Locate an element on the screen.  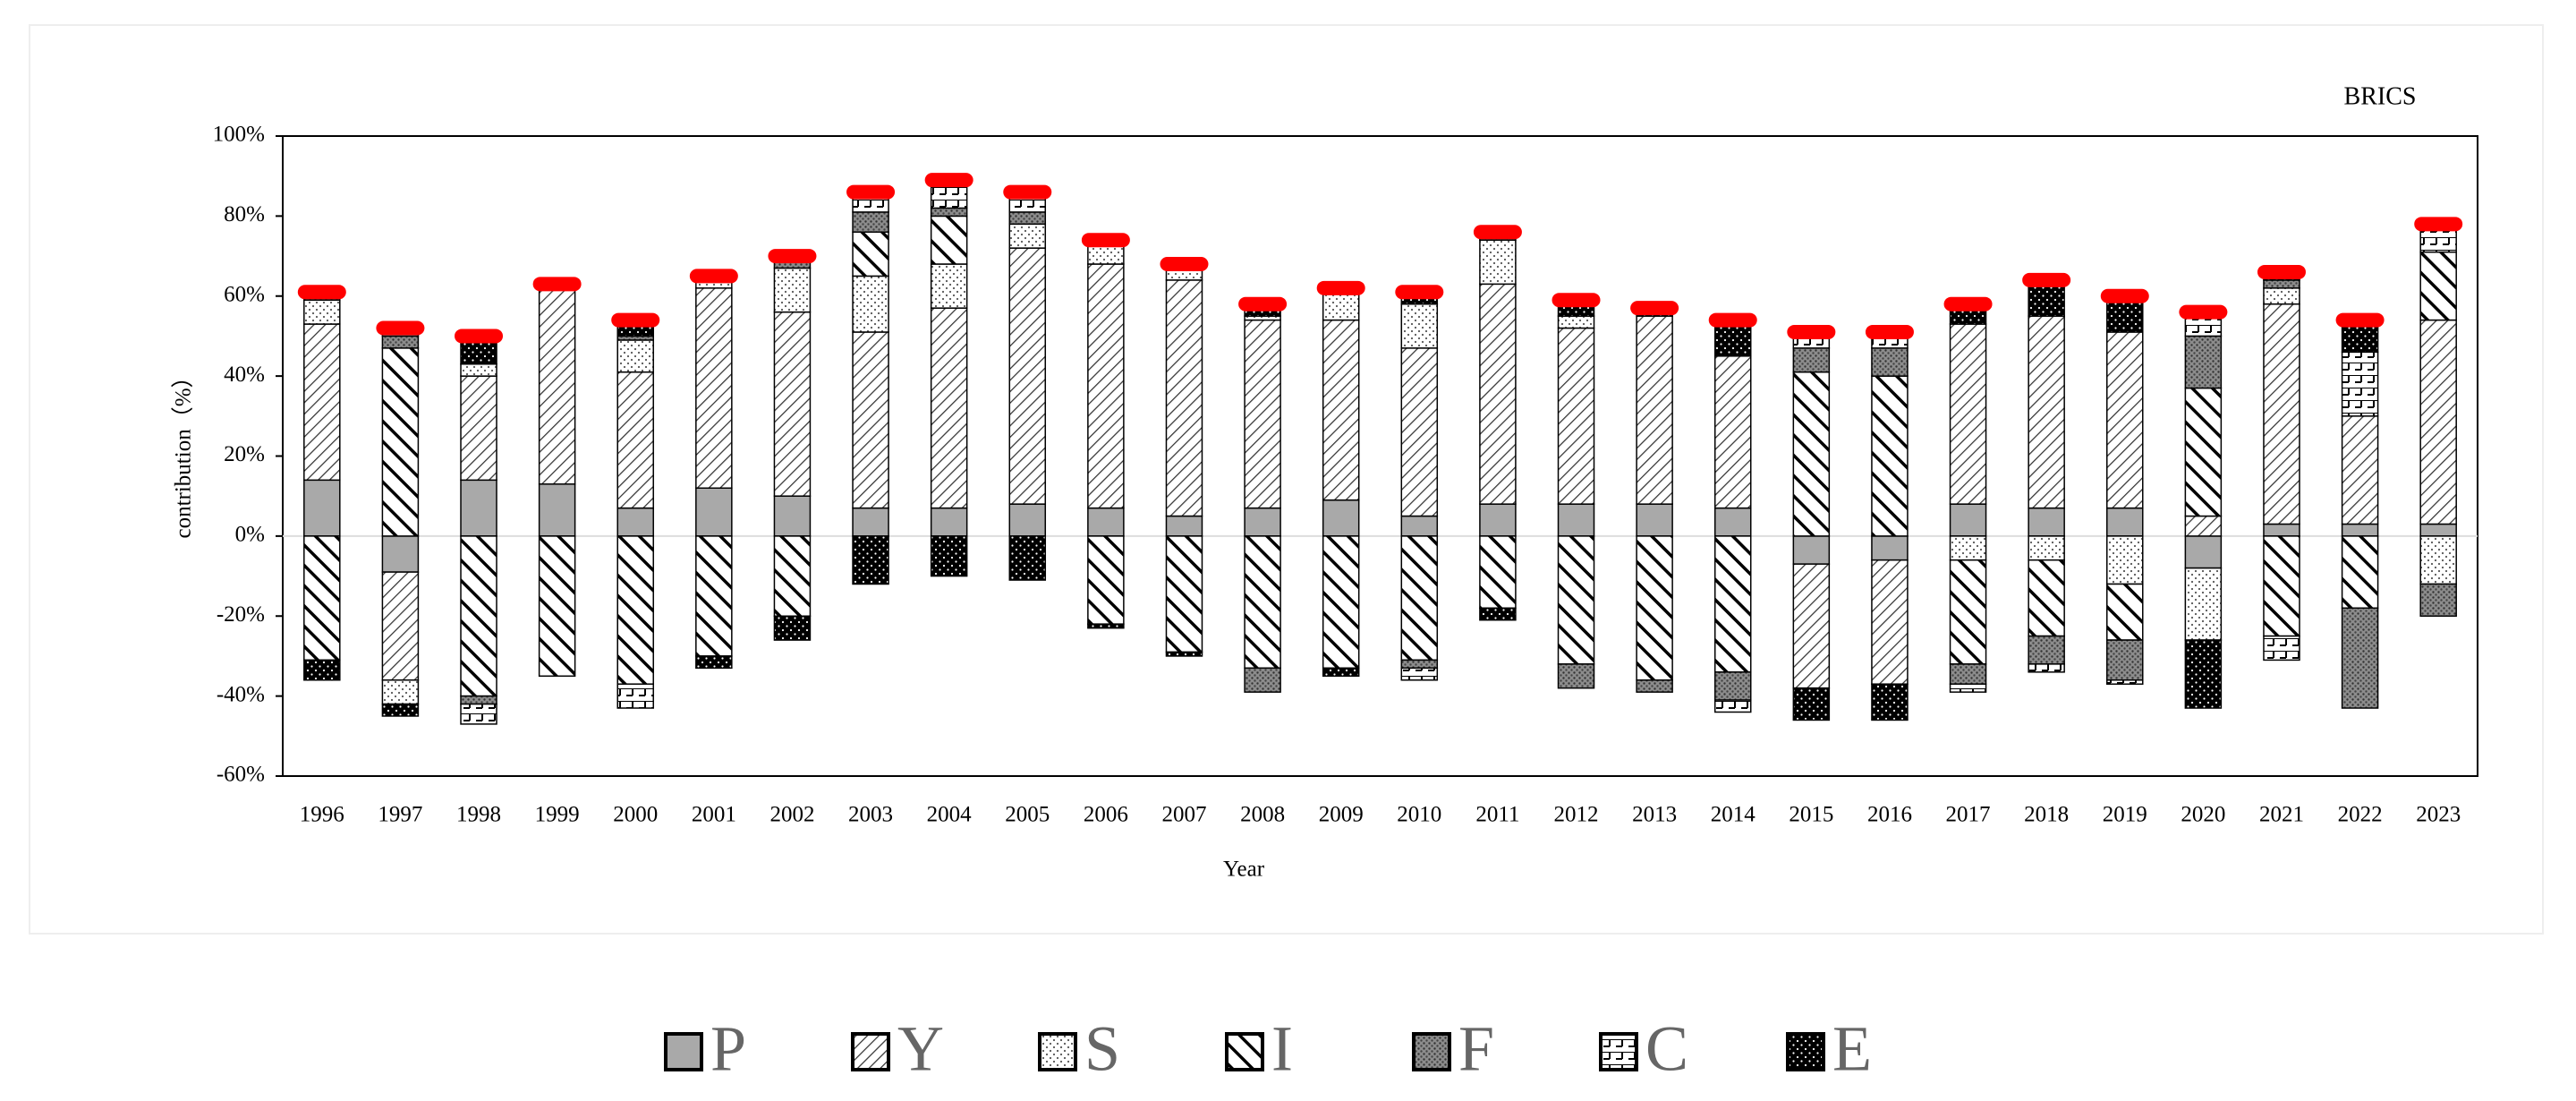
x-tick-label: 2000 is located at coordinates (635, 815).